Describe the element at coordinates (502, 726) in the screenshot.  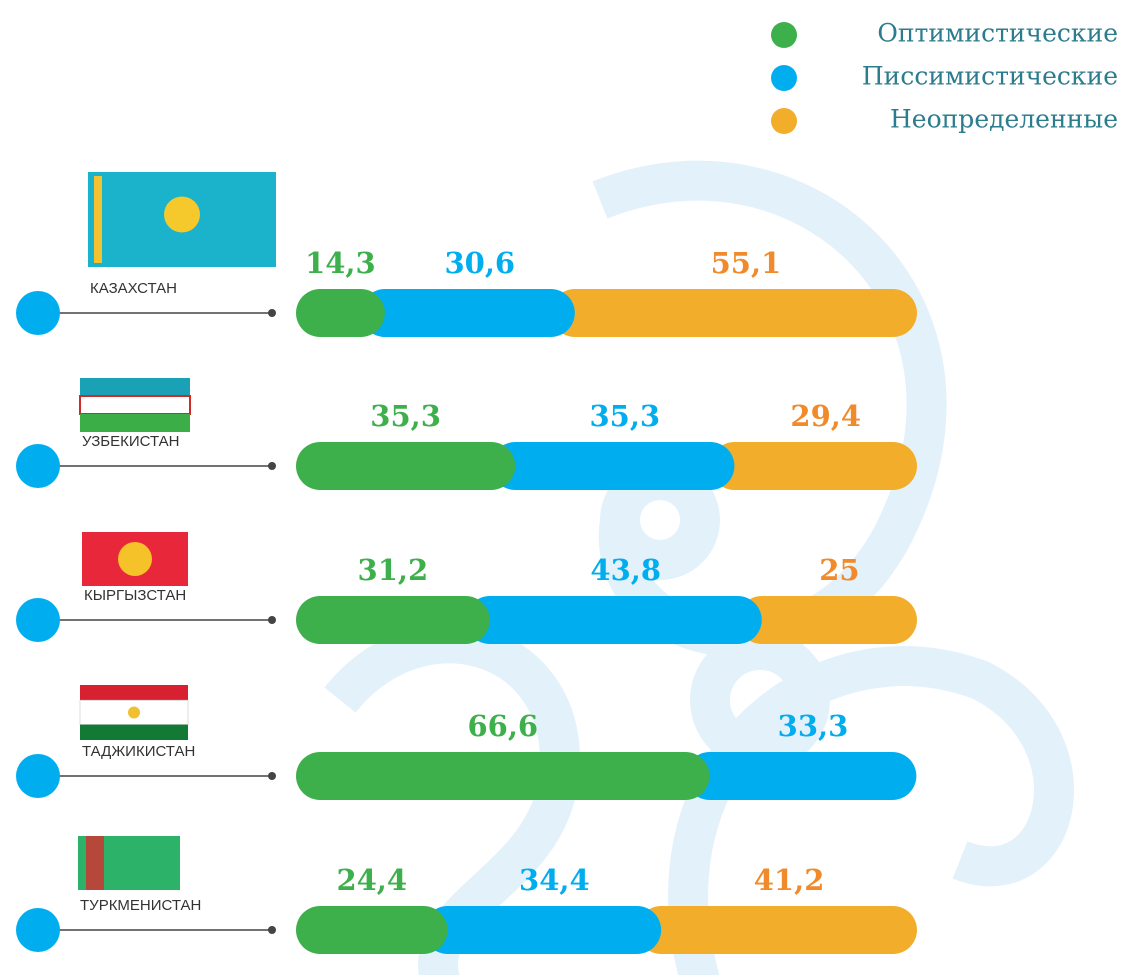
I see `value-label: 66,6` at that location.